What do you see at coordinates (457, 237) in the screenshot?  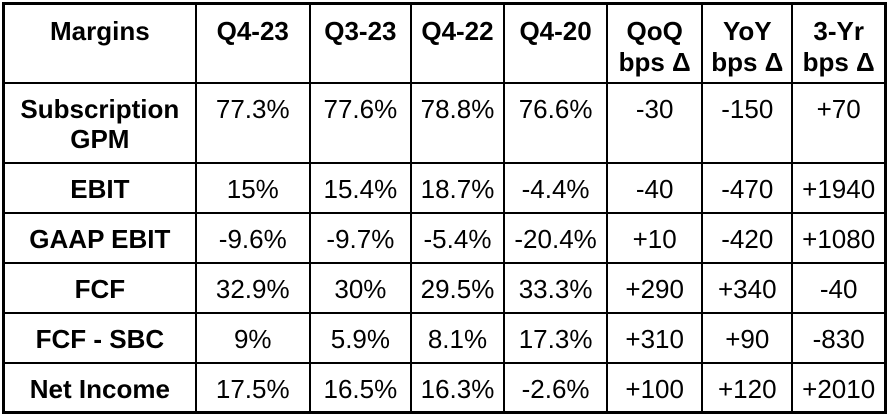 I see `table-cell: -5.4%` at bounding box center [457, 237].